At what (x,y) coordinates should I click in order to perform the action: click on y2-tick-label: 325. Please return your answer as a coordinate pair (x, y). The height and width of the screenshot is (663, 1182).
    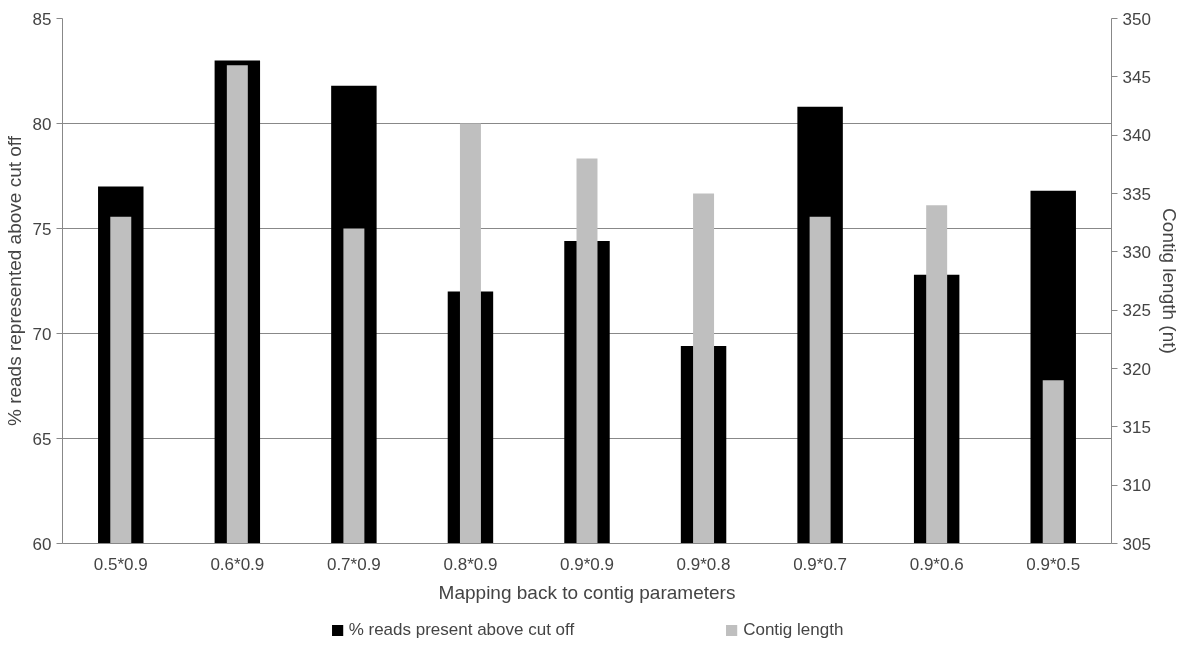
    Looking at the image, I should click on (1136, 311).